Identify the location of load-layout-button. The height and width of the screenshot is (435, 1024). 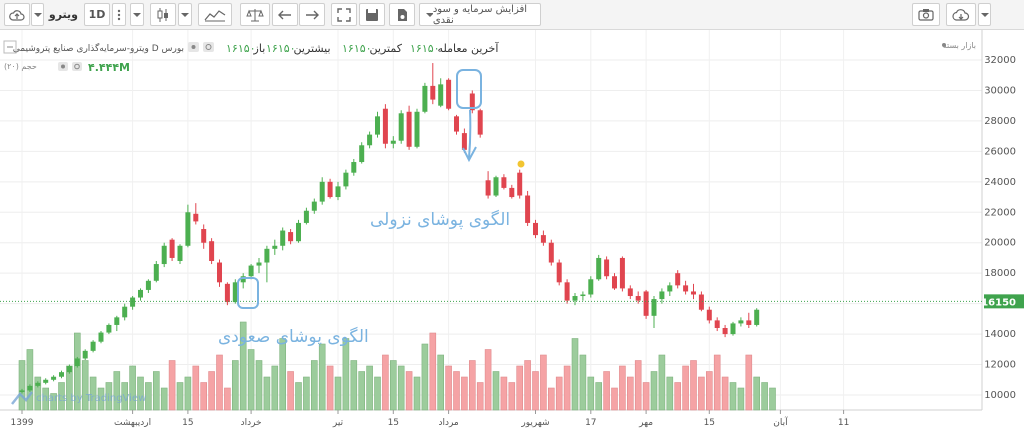
(402, 14).